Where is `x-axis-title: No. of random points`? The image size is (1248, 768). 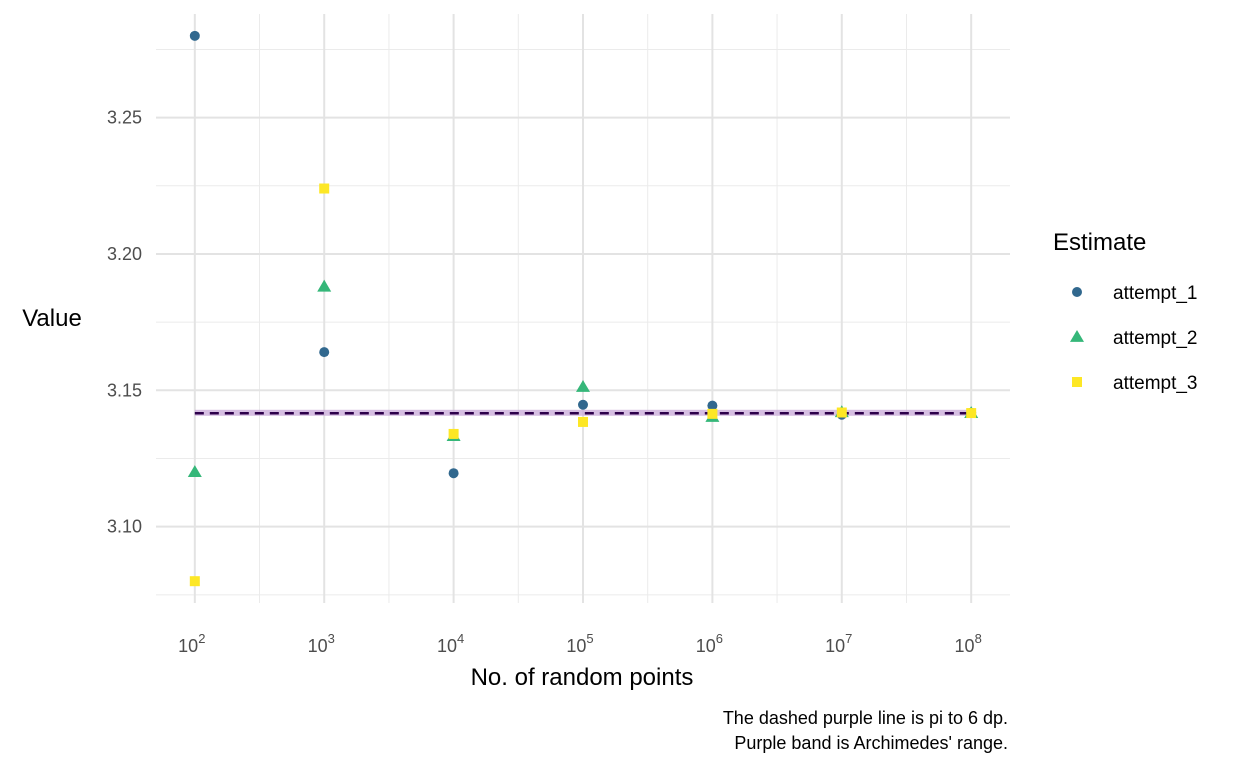 x-axis-title: No. of random points is located at coordinates (582, 677).